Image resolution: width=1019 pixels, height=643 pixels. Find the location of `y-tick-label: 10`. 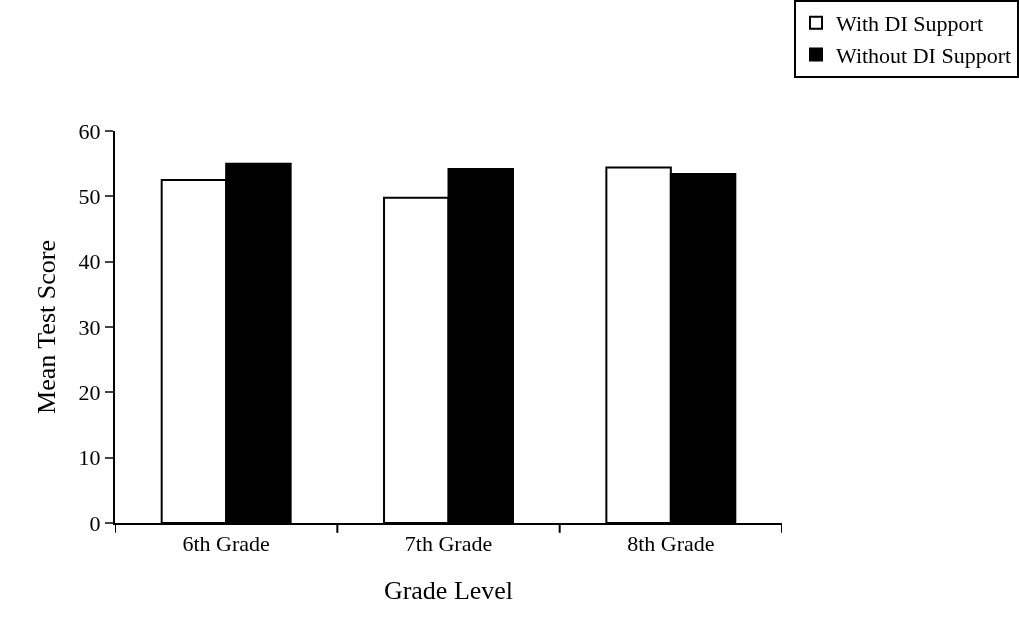

y-tick-label: 10 is located at coordinates (89, 458).